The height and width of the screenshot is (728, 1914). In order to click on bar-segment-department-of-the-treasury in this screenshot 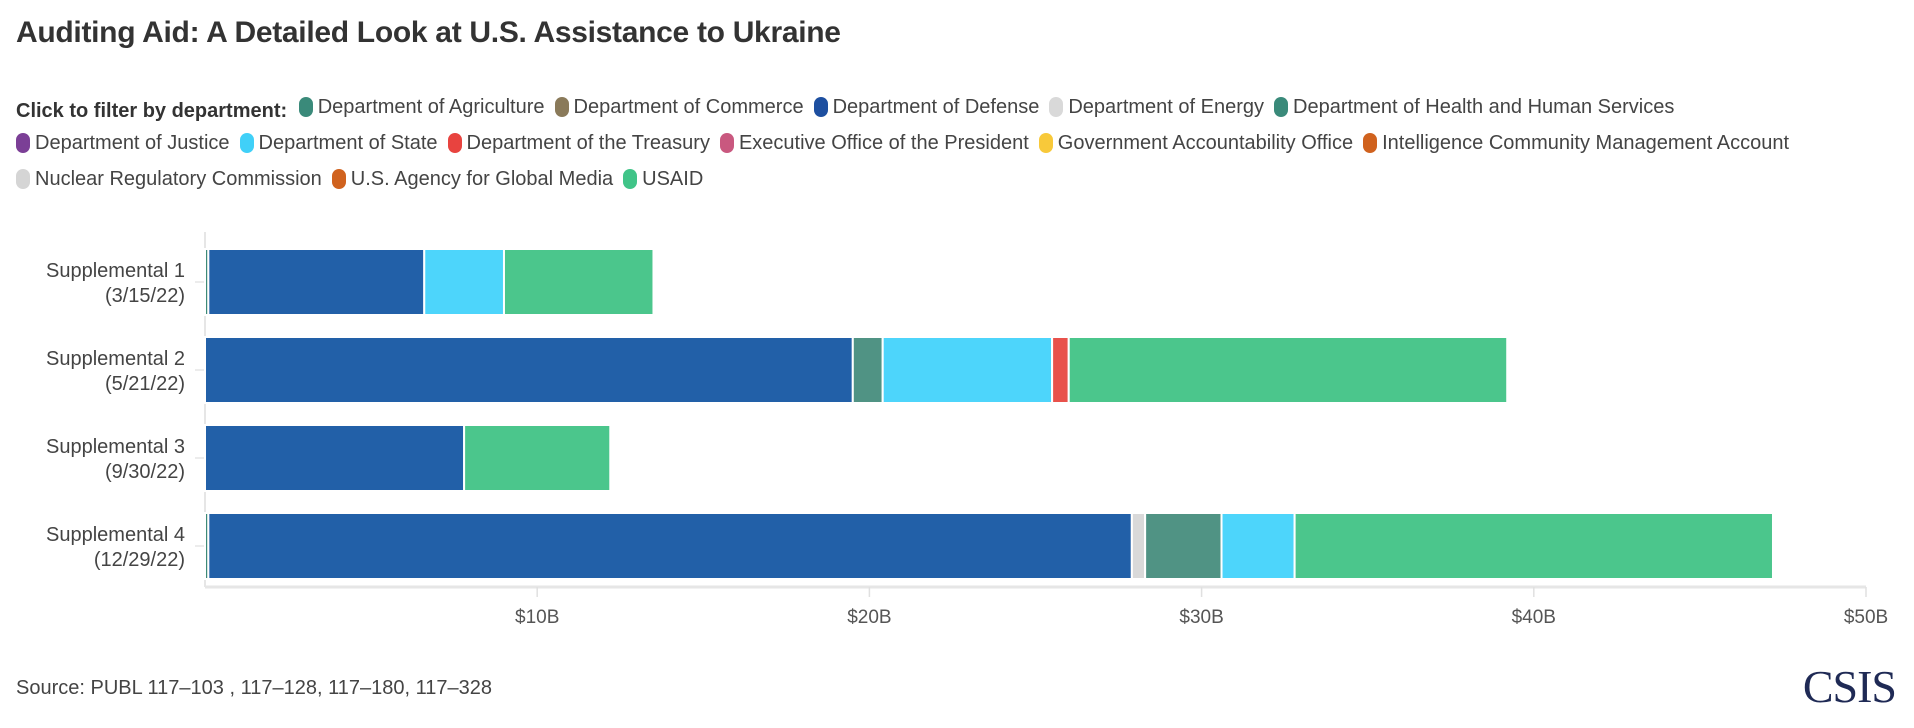, I will do `click(1060, 370)`.